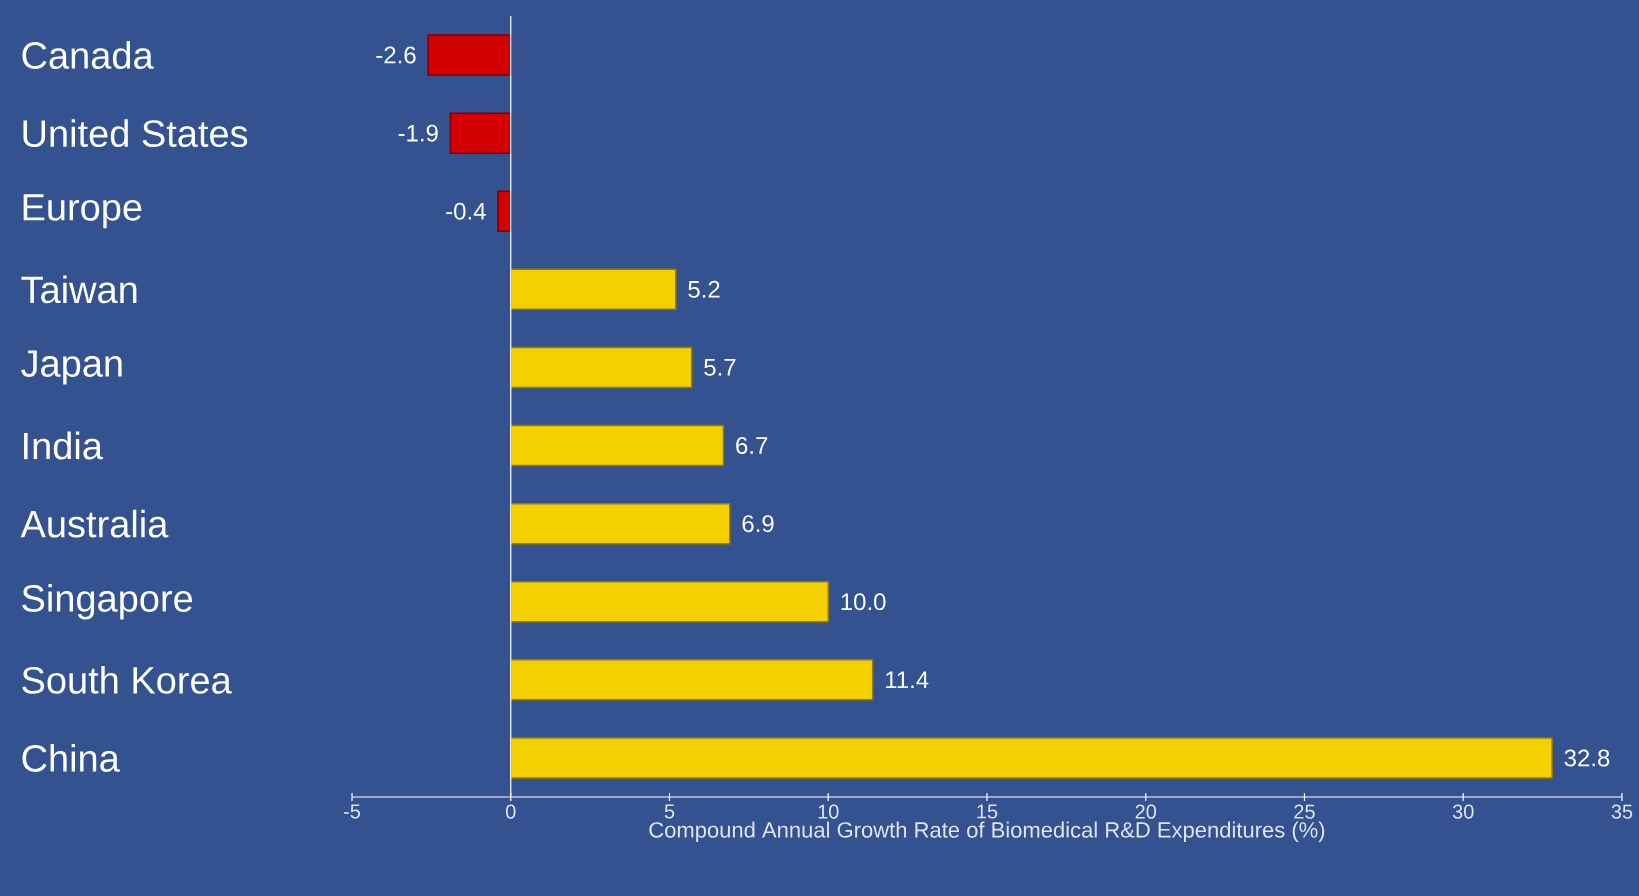 The height and width of the screenshot is (896, 1639). I want to click on y-tick-label: South Korea, so click(127, 679).